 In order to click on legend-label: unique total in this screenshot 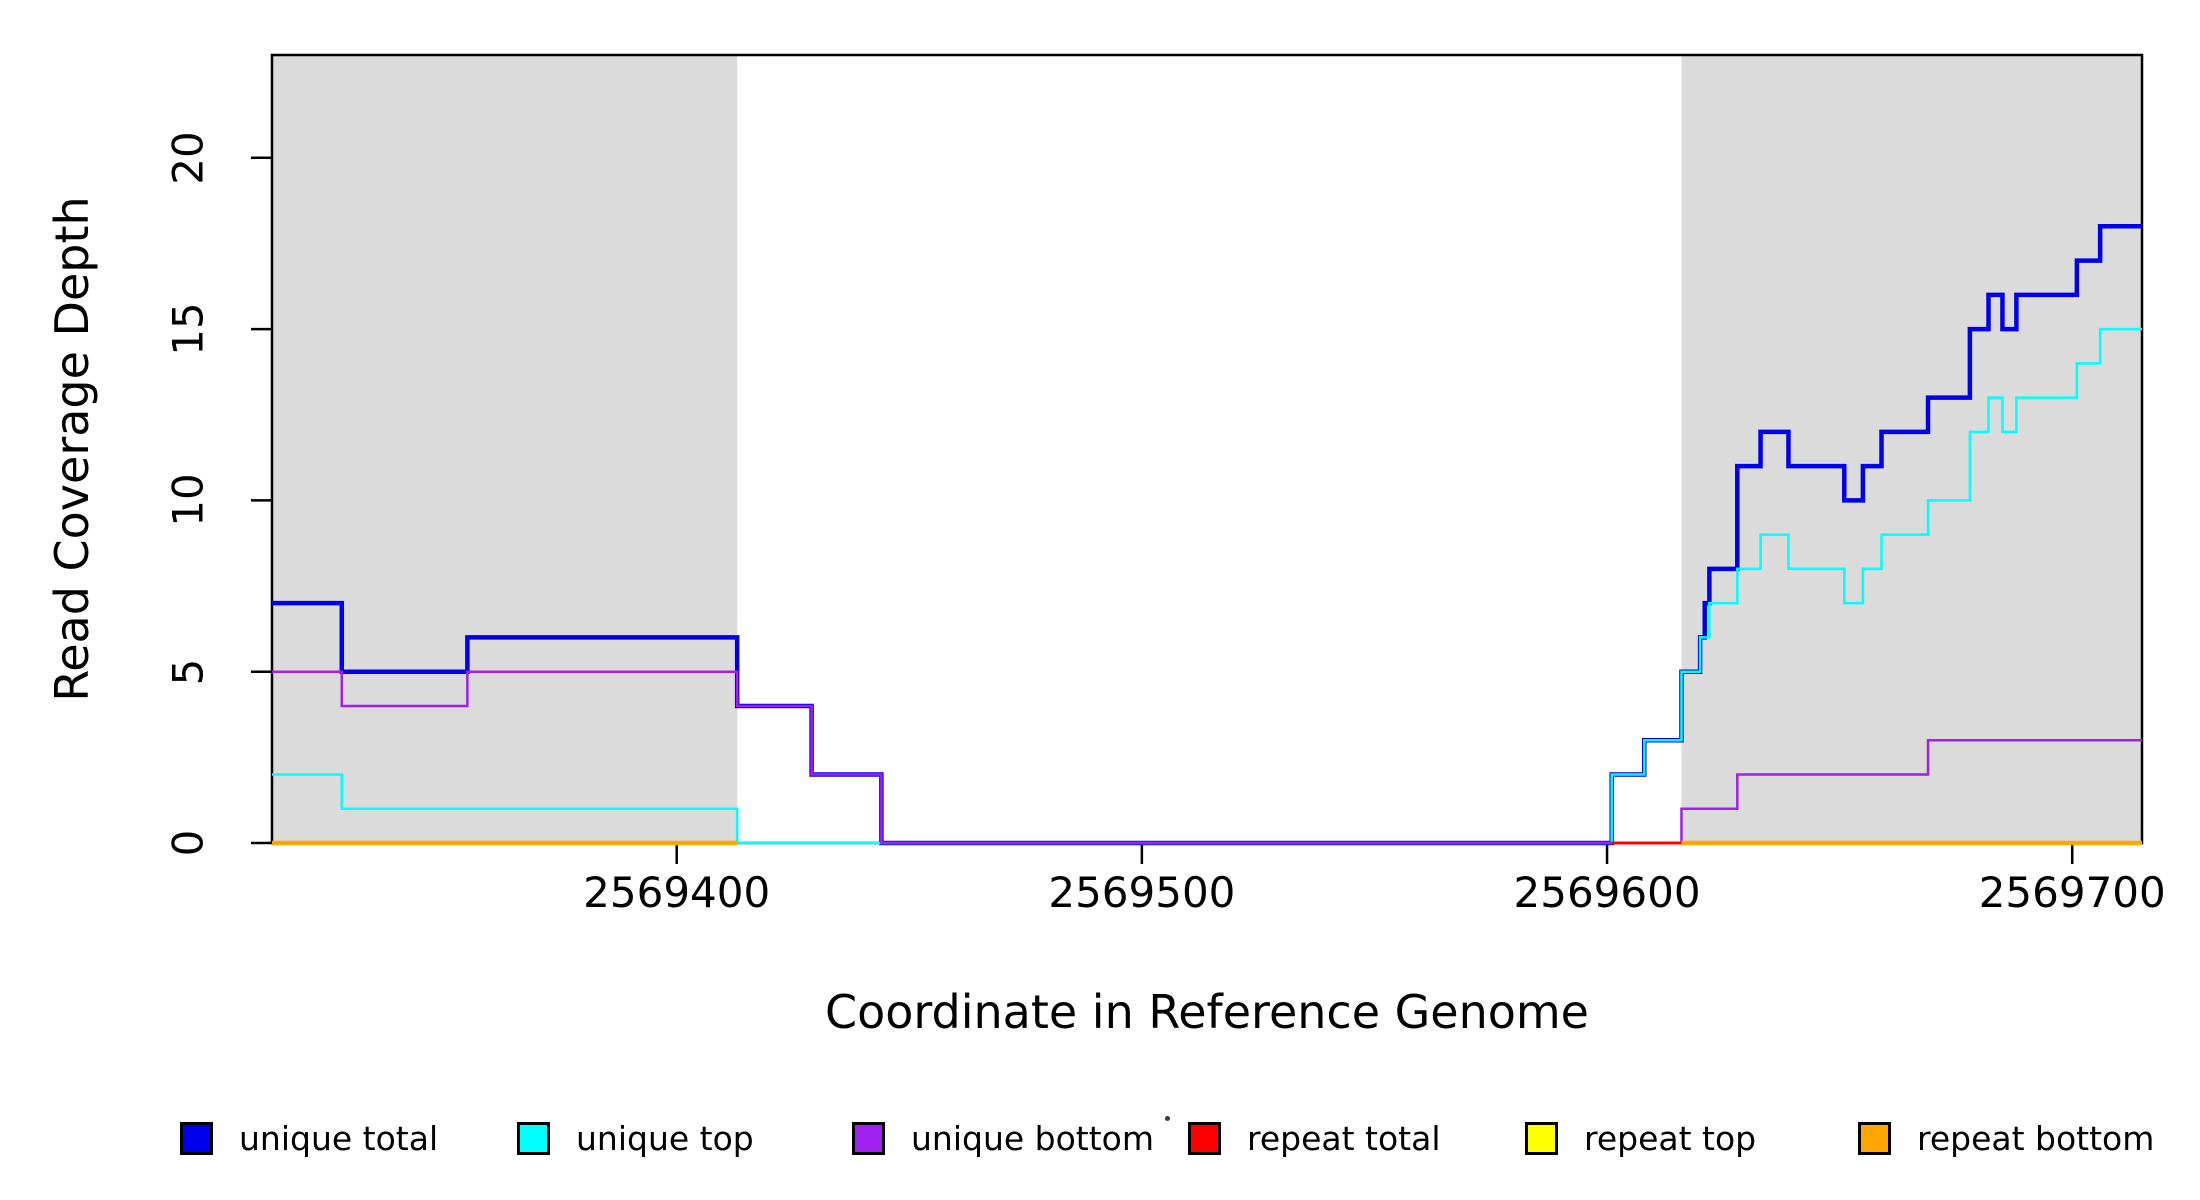, I will do `click(339, 1138)`.